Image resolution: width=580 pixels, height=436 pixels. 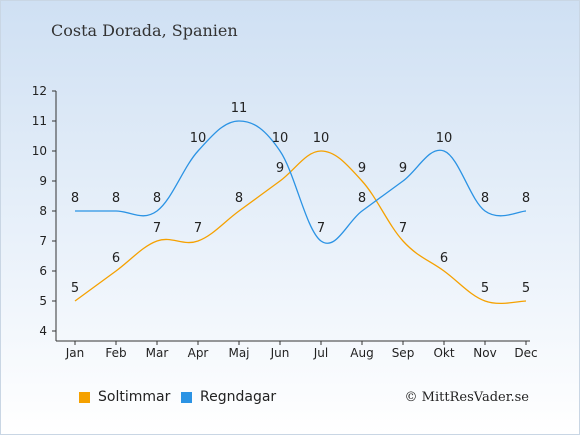 What do you see at coordinates (198, 353) in the screenshot?
I see `x-tick-label: Apr` at bounding box center [198, 353].